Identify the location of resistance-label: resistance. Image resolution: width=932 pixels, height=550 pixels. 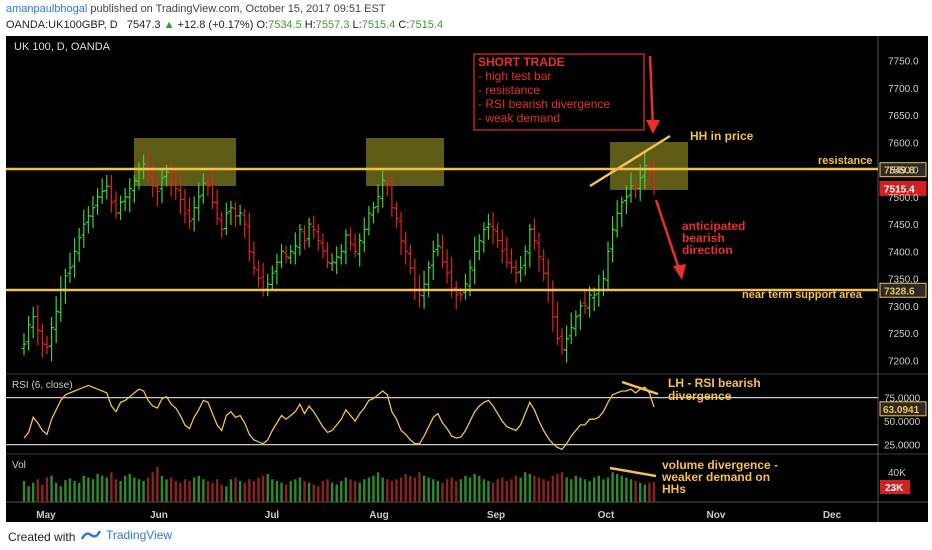
(845, 161).